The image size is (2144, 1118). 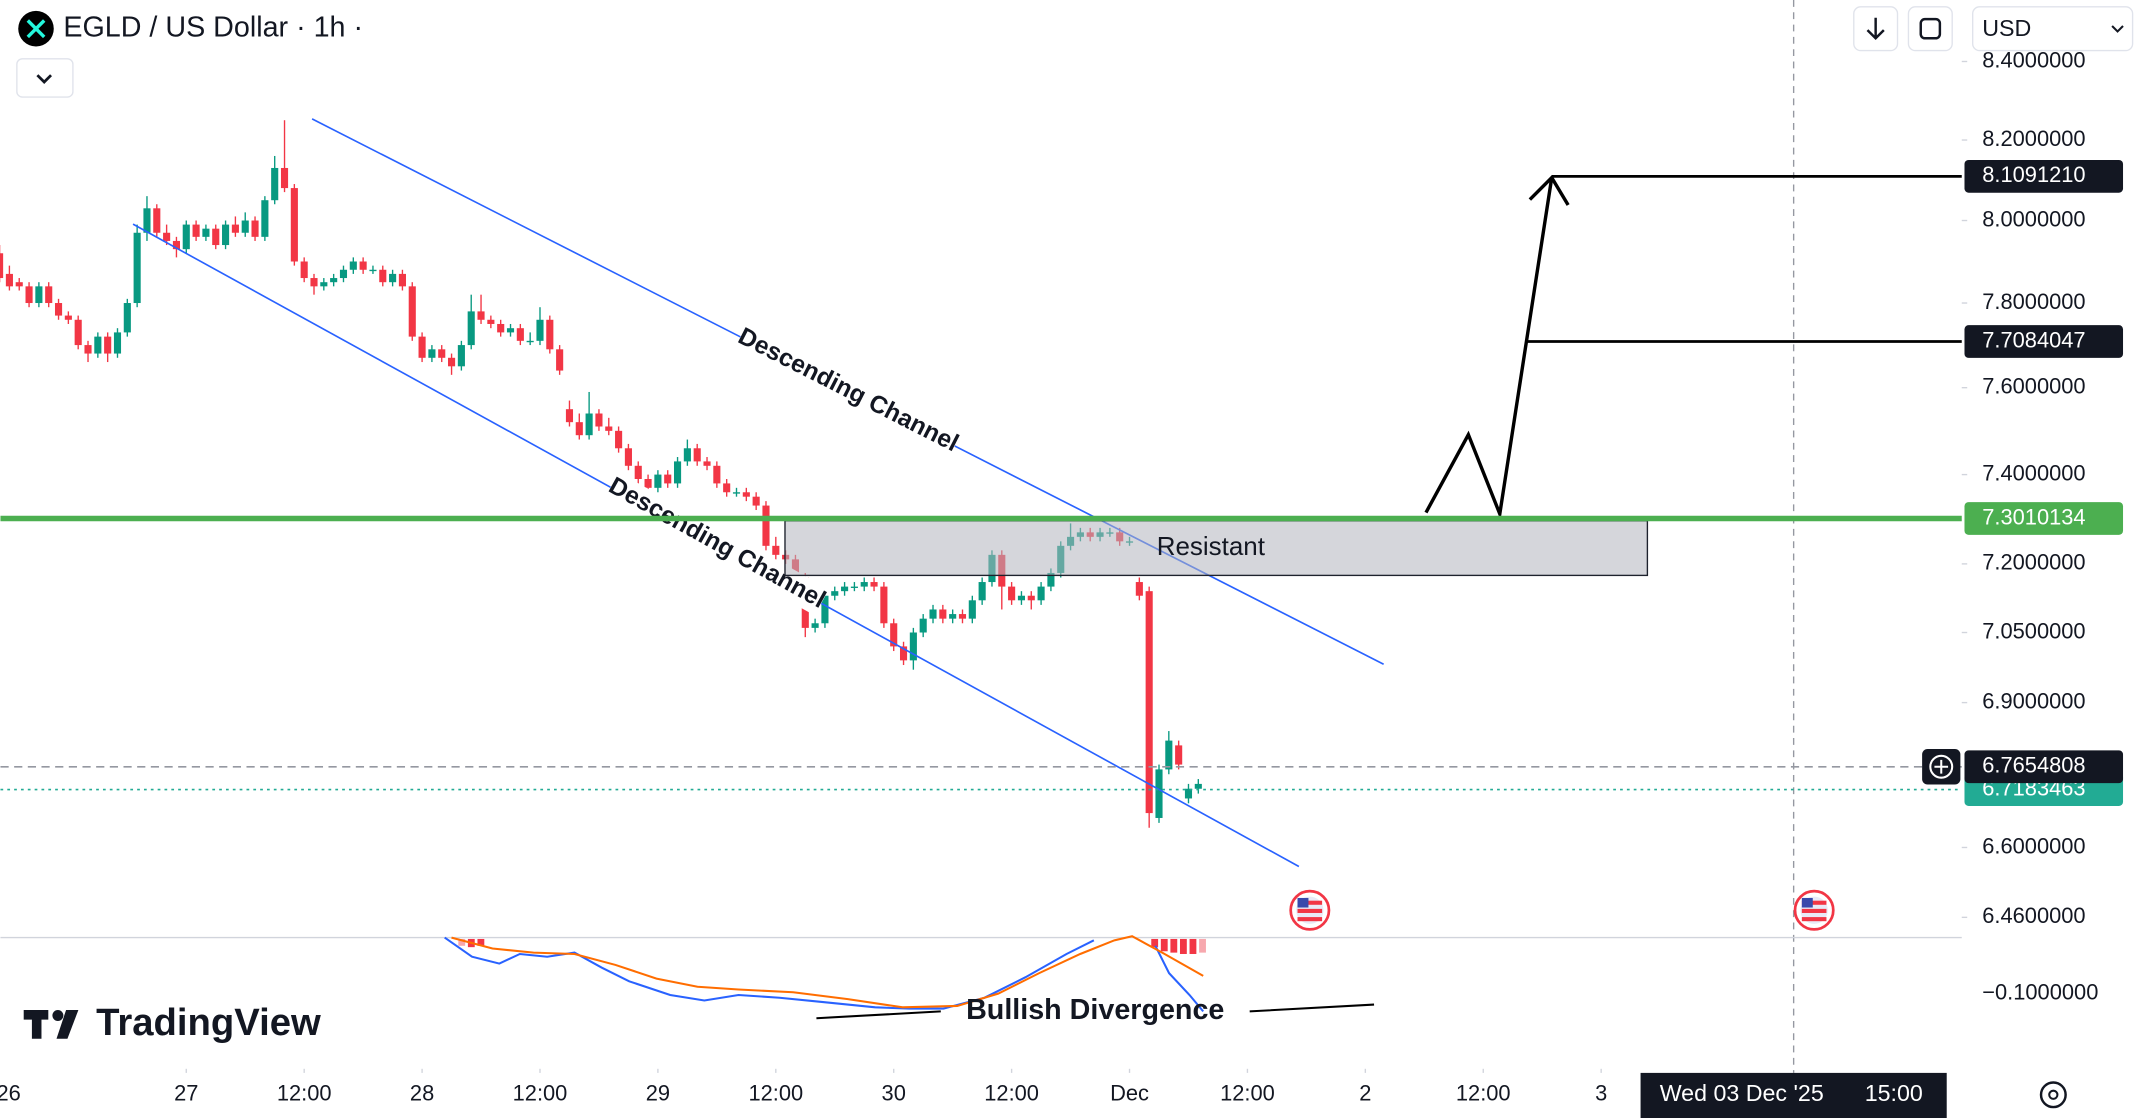 I want to click on crosshair-time: 15:00, so click(x=1894, y=1093).